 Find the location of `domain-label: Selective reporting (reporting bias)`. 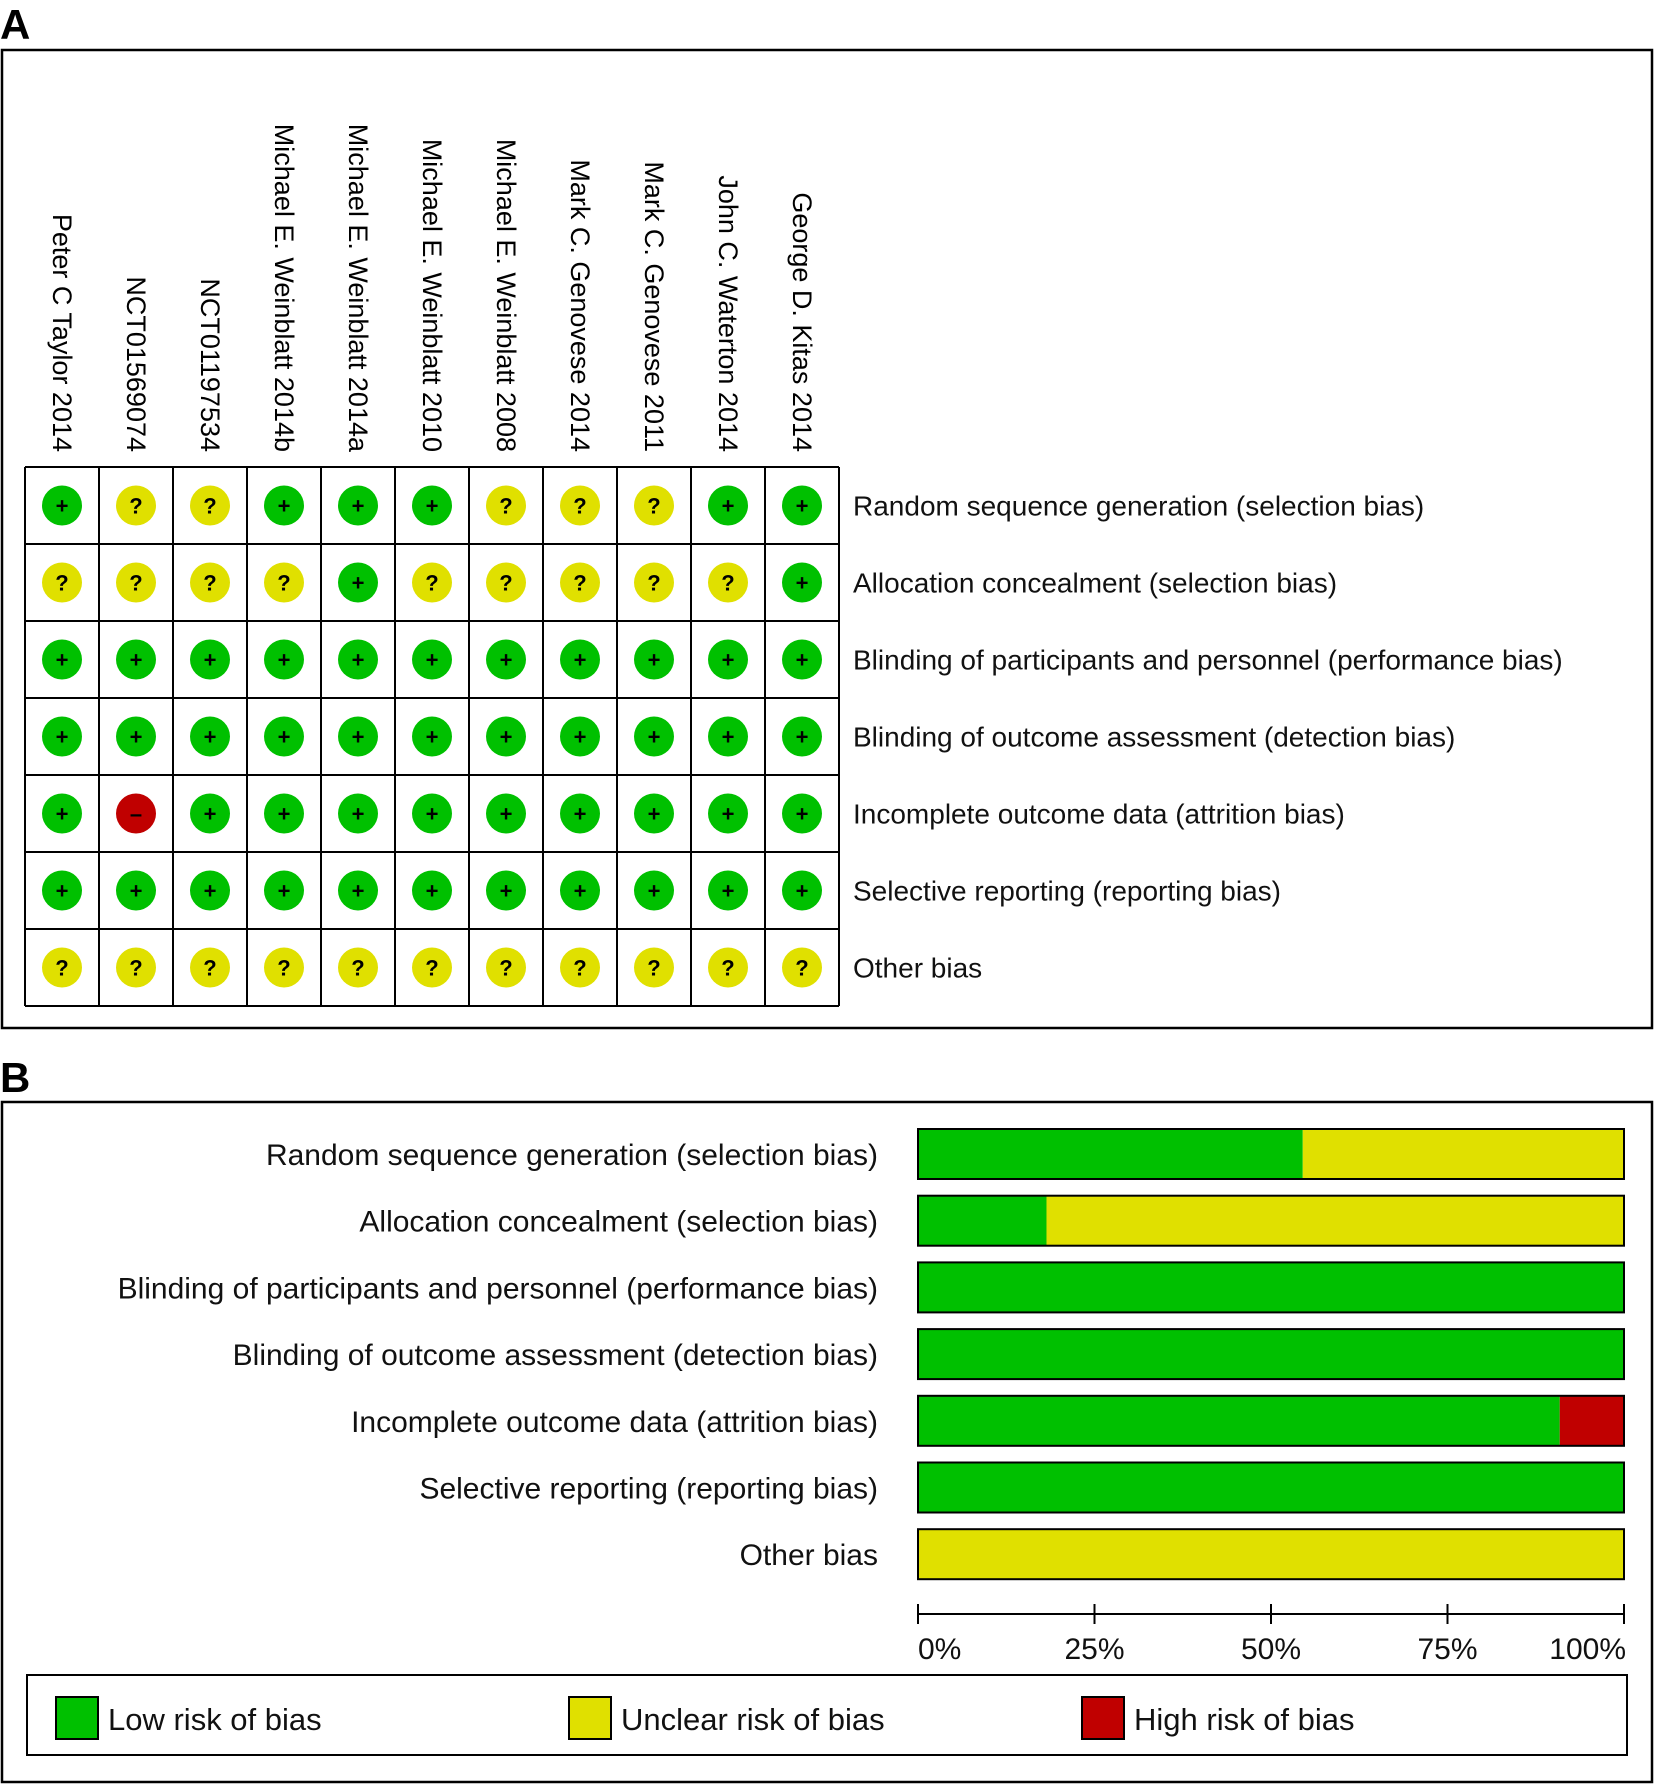

domain-label: Selective reporting (reporting bias) is located at coordinates (1067, 891).